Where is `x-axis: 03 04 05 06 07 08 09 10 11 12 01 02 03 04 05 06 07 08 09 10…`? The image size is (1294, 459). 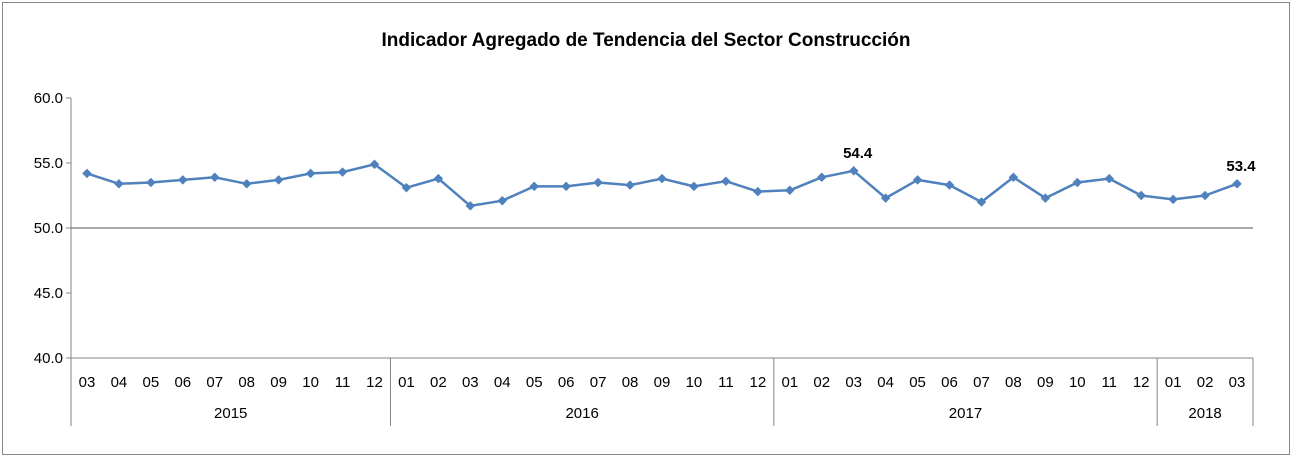
x-axis: 03 04 05 06 07 08 09 10 11 12 01 02 03 04 05 06 07 08 09 10… is located at coordinates (662, 391).